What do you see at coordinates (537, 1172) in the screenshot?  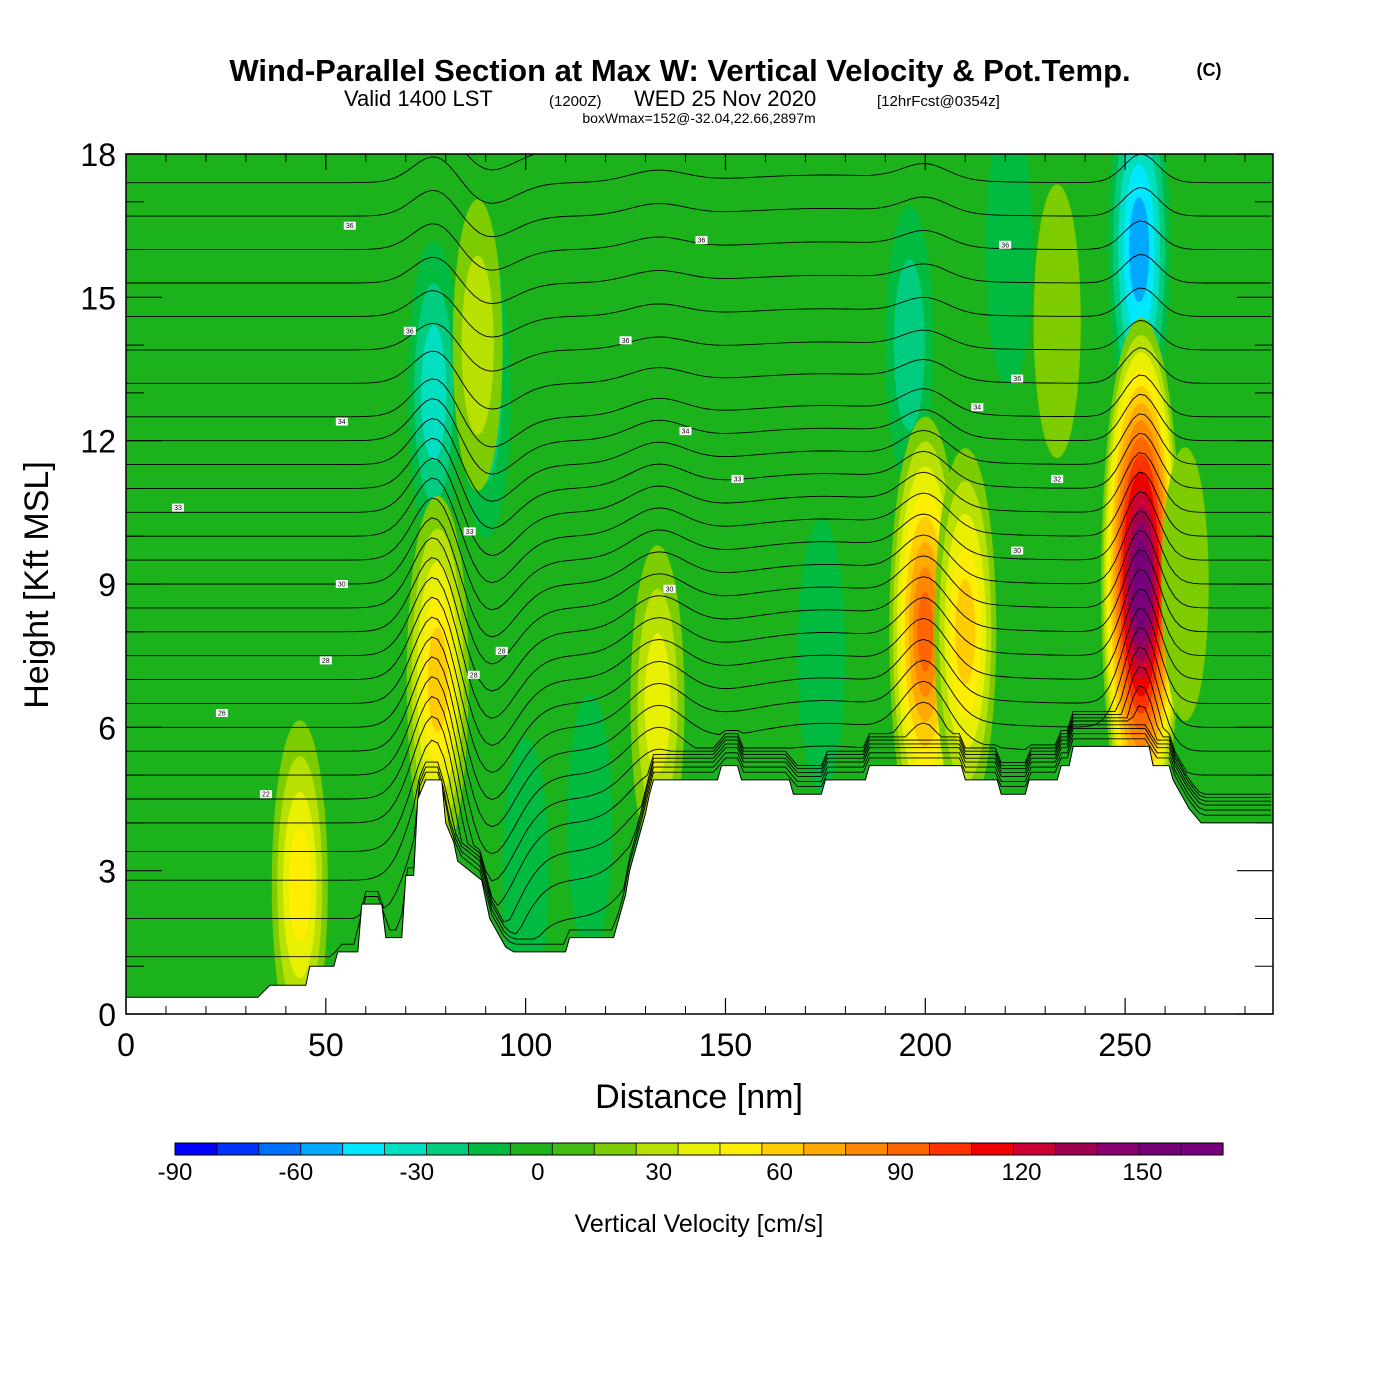 I see `colorbar-tick-label: 0` at bounding box center [537, 1172].